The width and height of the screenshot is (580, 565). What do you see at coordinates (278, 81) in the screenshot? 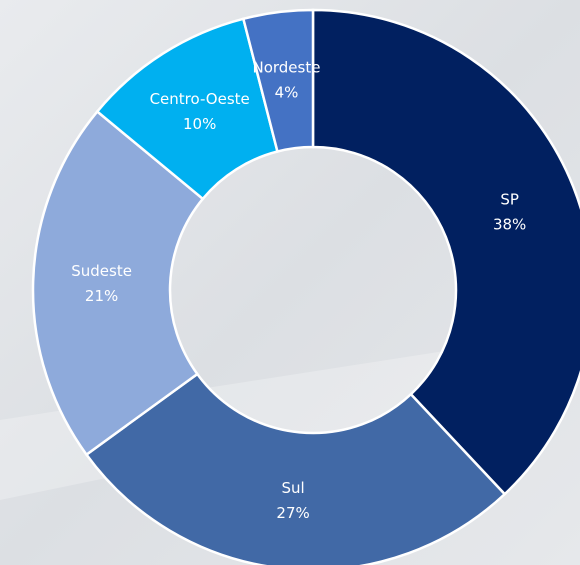
I see `donut-slice` at bounding box center [278, 81].